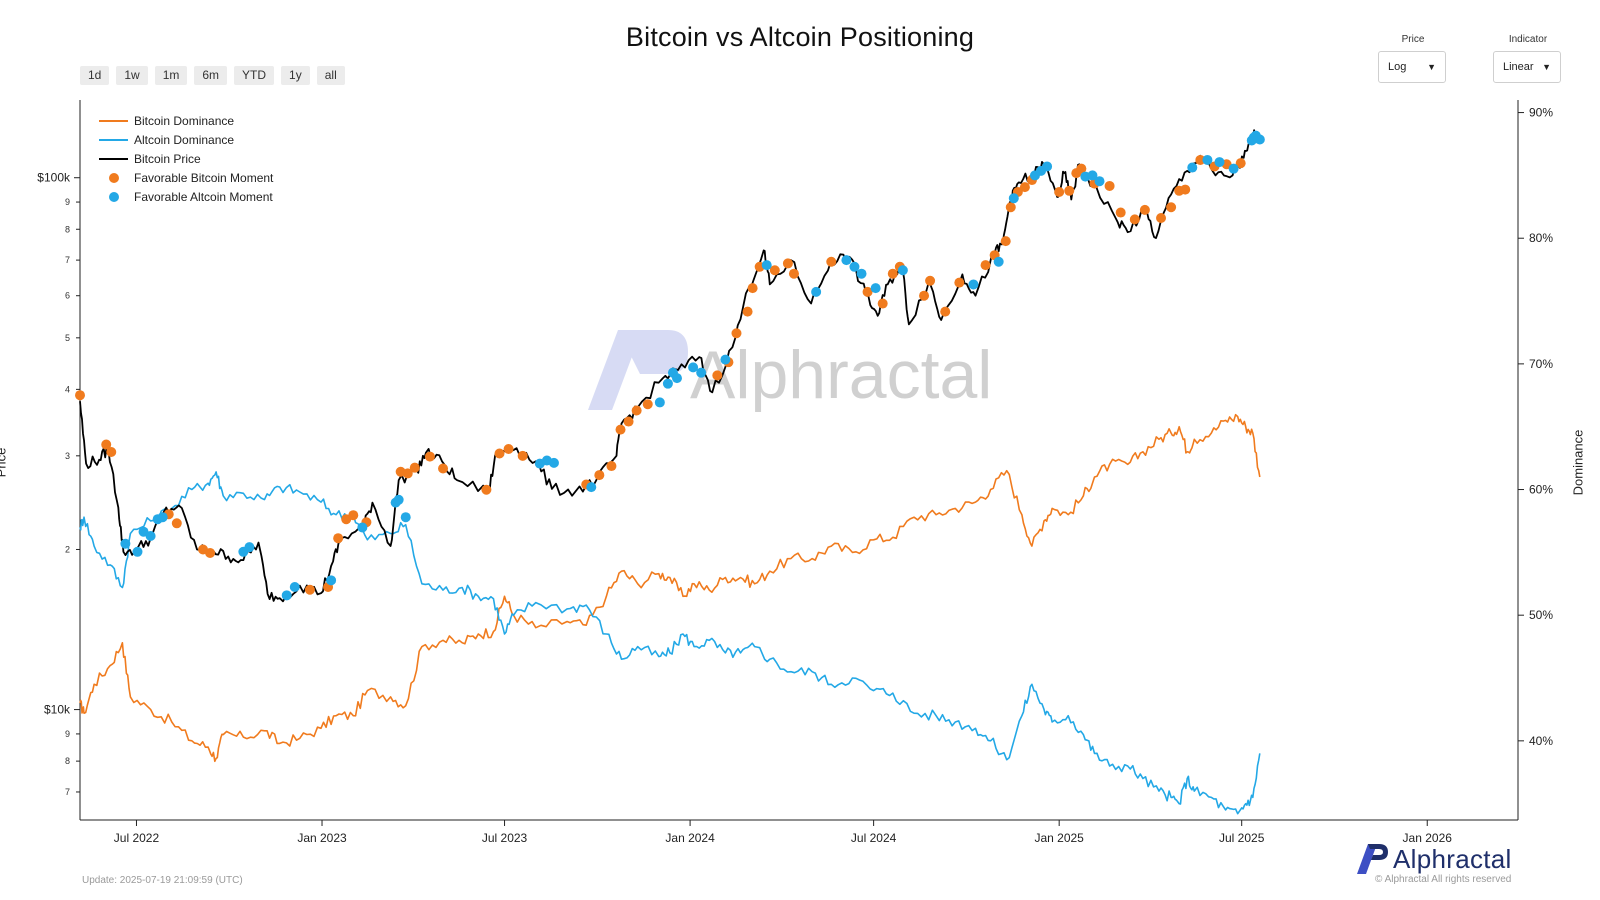 This screenshot has width=1600, height=900. I want to click on legend-label: Altcoin Dominance, so click(184, 140).